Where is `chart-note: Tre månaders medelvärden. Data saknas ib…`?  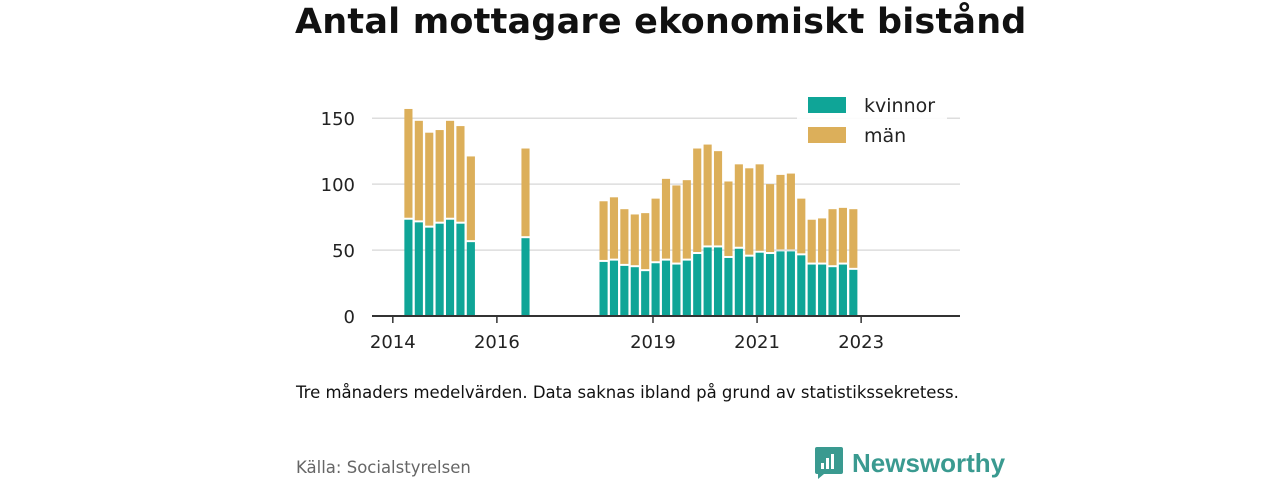
chart-note: Tre månaders medelvärden. Data saknas ib… is located at coordinates (627, 392).